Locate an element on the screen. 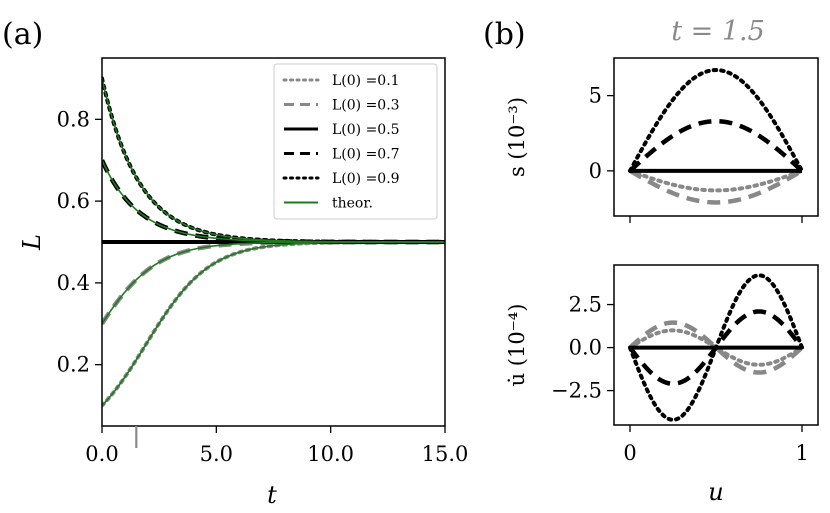  panel-b-label: (b) is located at coordinates (504, 34).